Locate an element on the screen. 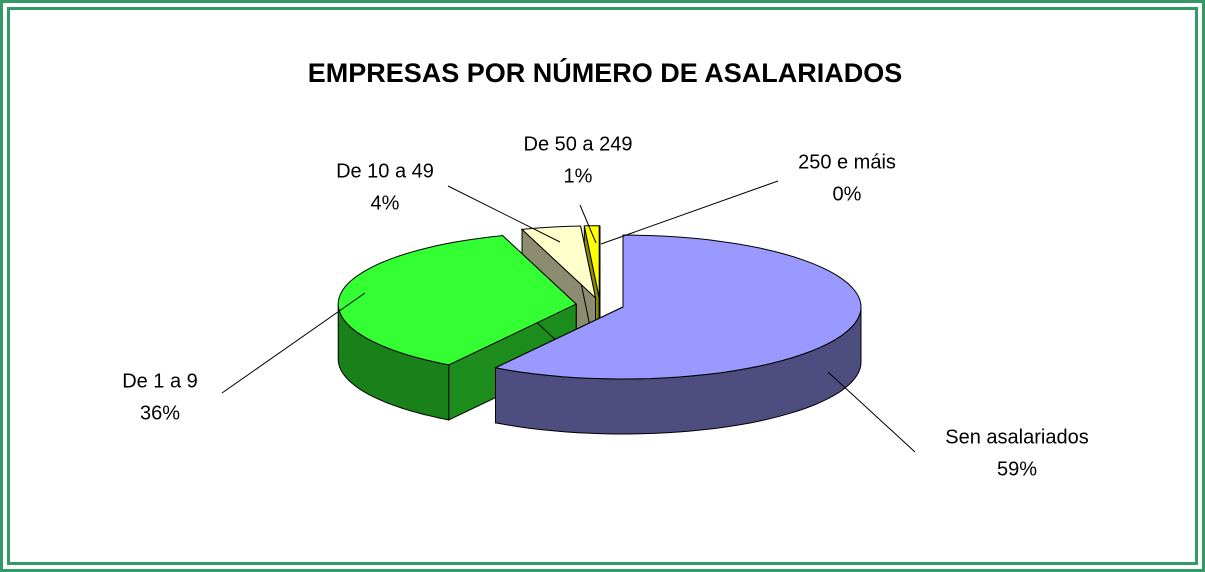 This screenshot has height=572, width=1205. slice-value-label: 36% is located at coordinates (160, 413).